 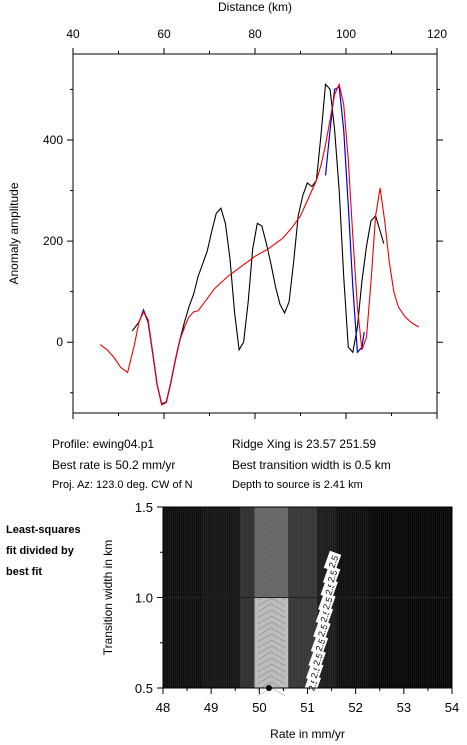 What do you see at coordinates (311, 465) in the screenshot?
I see `best-width-text: Best transition width is 0.5 km` at bounding box center [311, 465].